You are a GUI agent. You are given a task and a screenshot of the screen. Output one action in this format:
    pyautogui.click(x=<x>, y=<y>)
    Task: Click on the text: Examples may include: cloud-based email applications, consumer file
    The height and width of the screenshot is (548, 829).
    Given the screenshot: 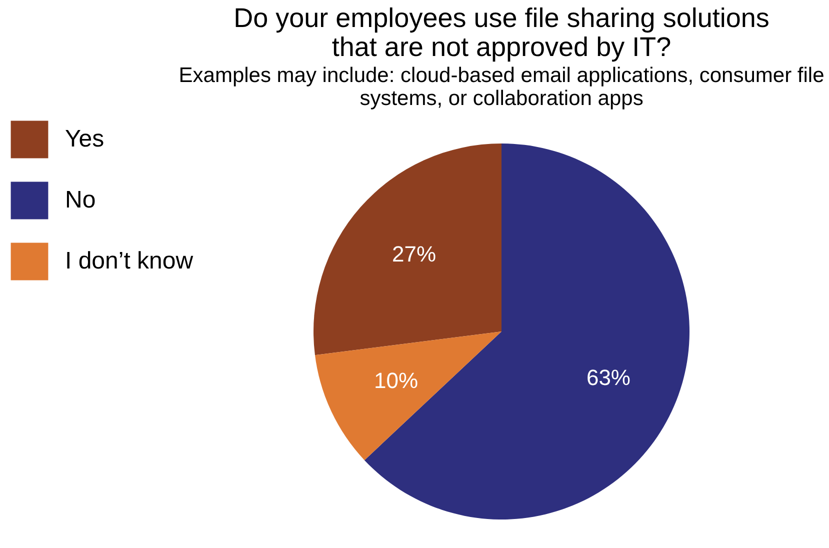 What is the action you would take?
    pyautogui.click(x=501, y=75)
    